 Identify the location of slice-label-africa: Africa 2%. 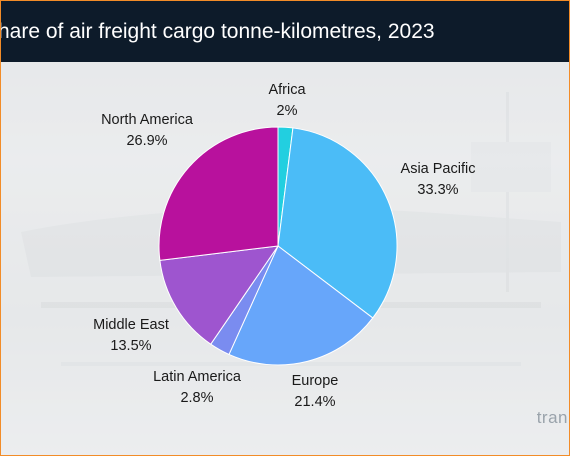
(286, 101).